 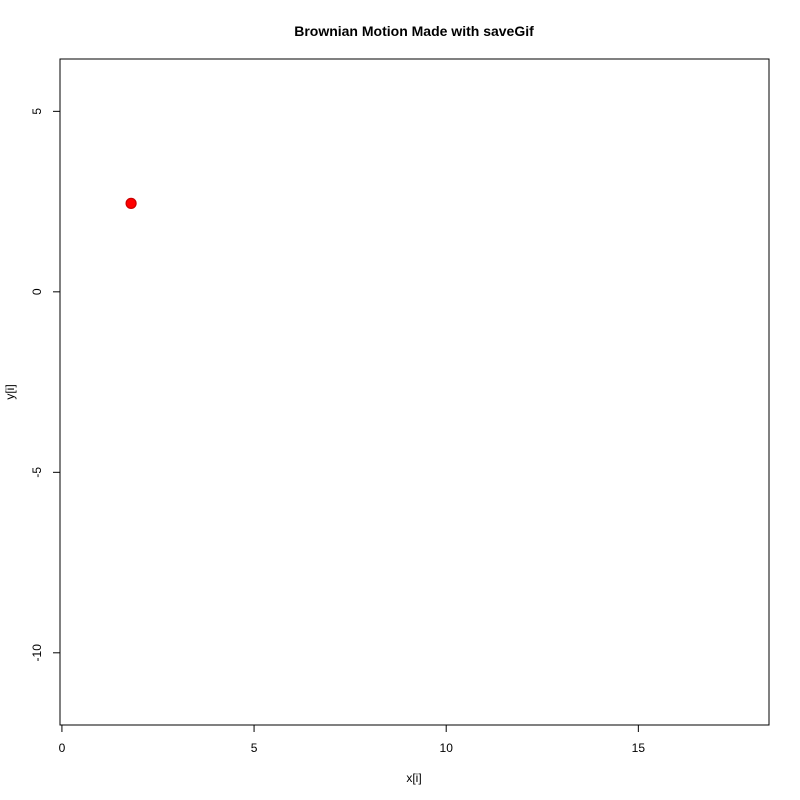 What do you see at coordinates (10, 391) in the screenshot?
I see `y-axis-label: y[i]` at bounding box center [10, 391].